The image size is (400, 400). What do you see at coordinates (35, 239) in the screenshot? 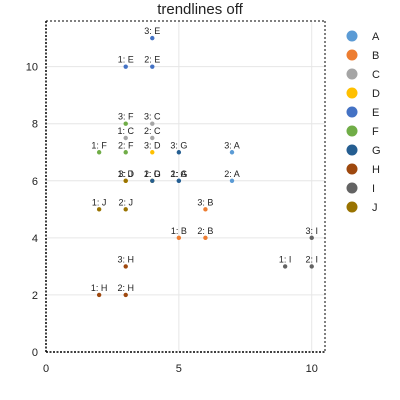
I see `y-tick-label: 4` at bounding box center [35, 239].